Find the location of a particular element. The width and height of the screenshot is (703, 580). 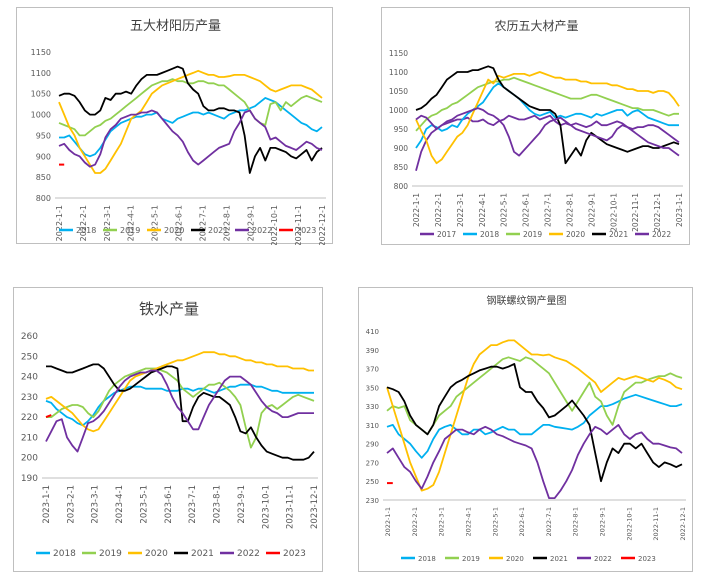

y-tick-label: 260 is located at coordinates (29, 337).